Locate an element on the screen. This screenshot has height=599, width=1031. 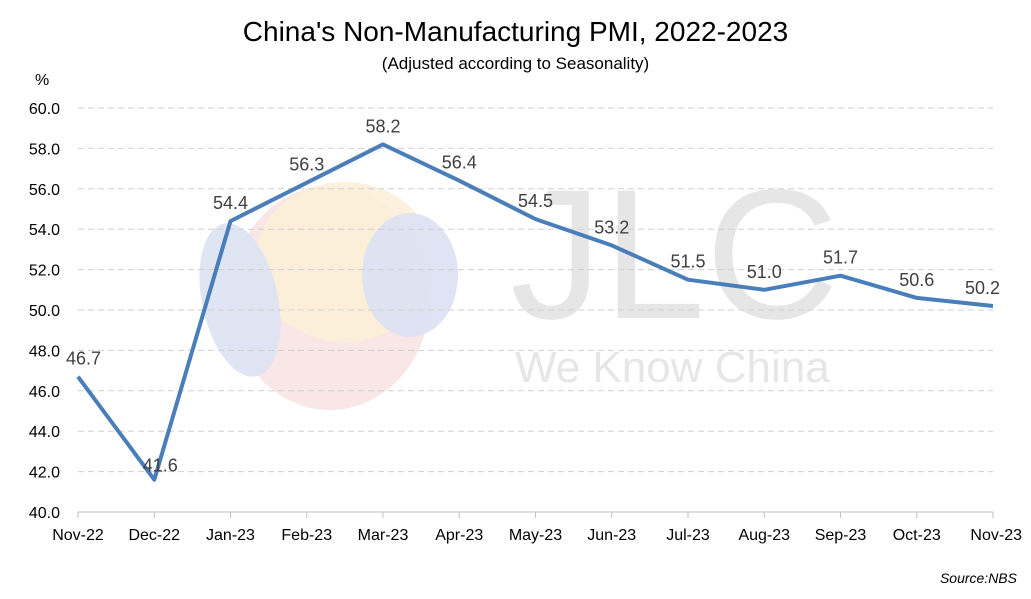
x-tick-label: Oct-23 is located at coordinates (917, 535).